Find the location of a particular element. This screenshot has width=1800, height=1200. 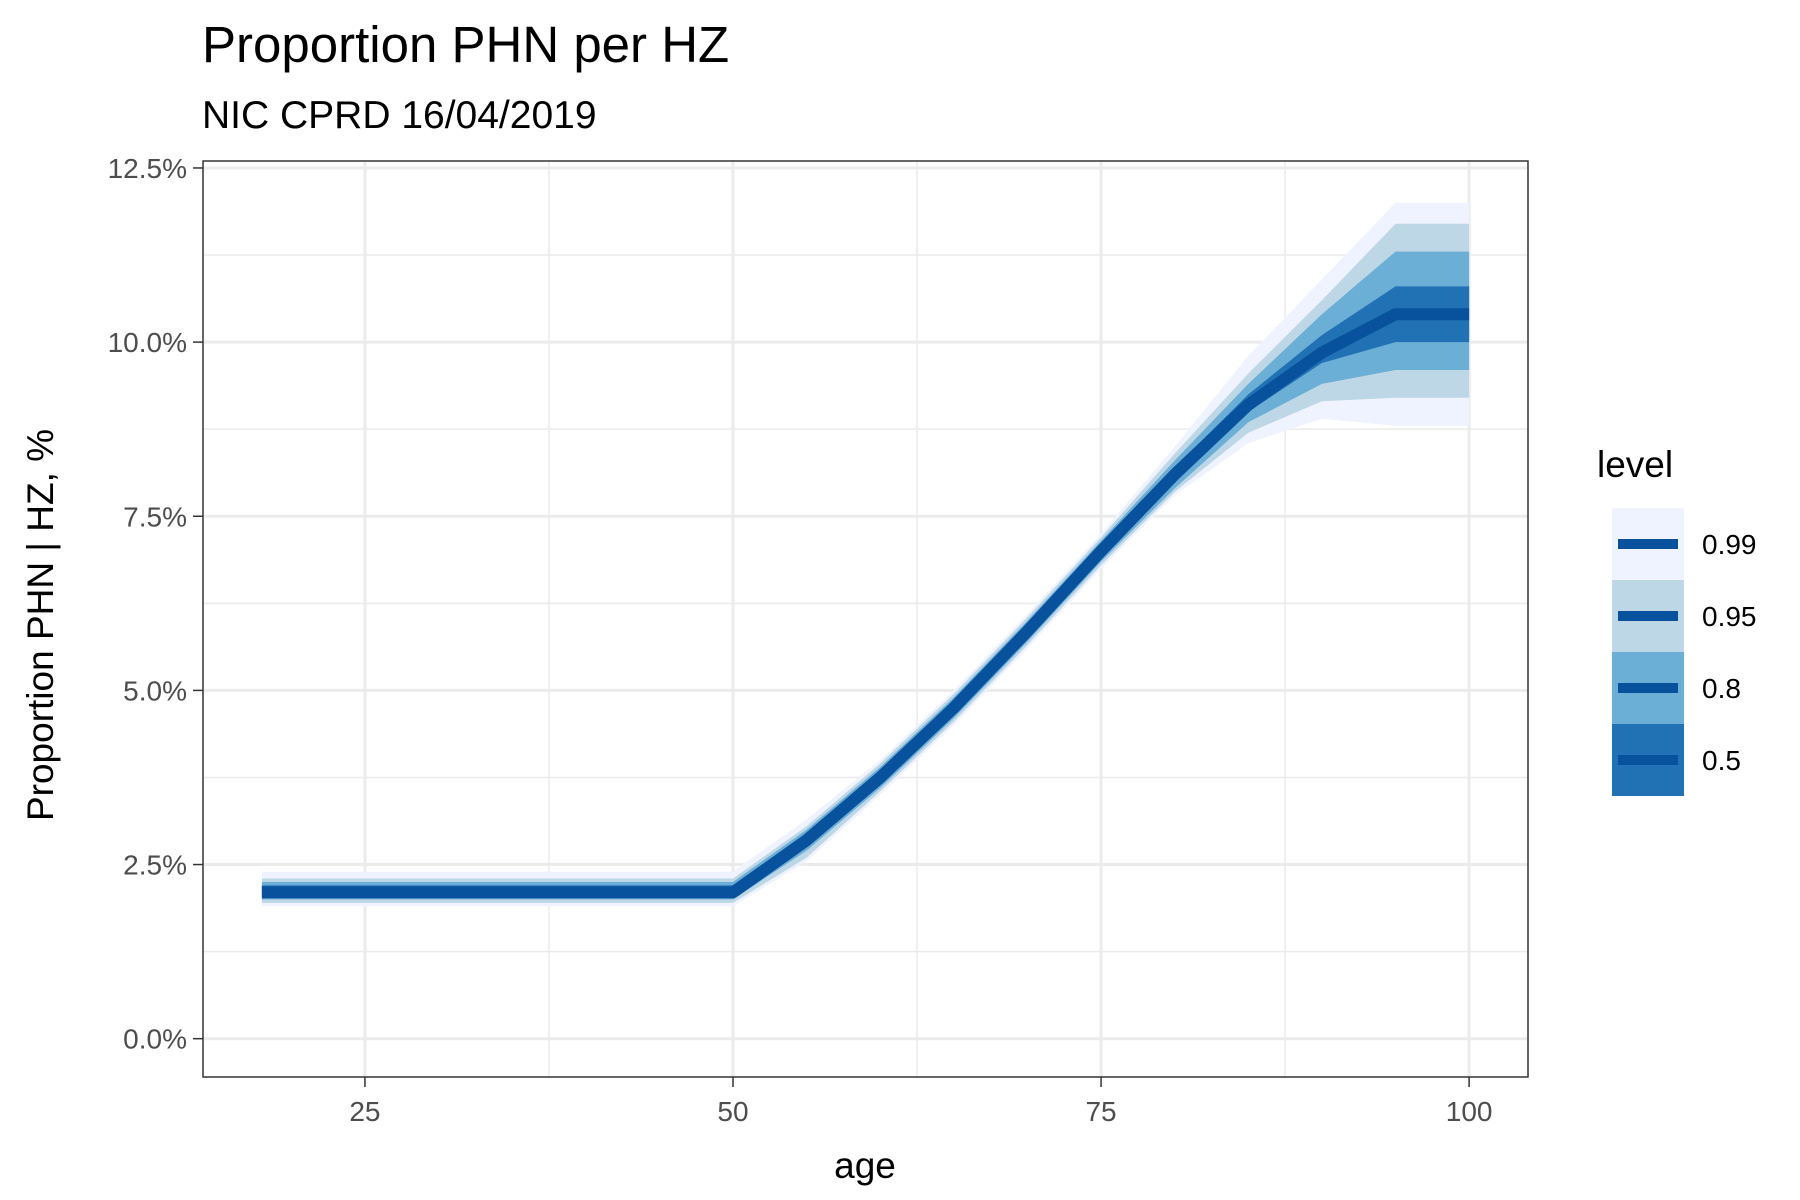

legend-label: 0.8 is located at coordinates (1721, 688).